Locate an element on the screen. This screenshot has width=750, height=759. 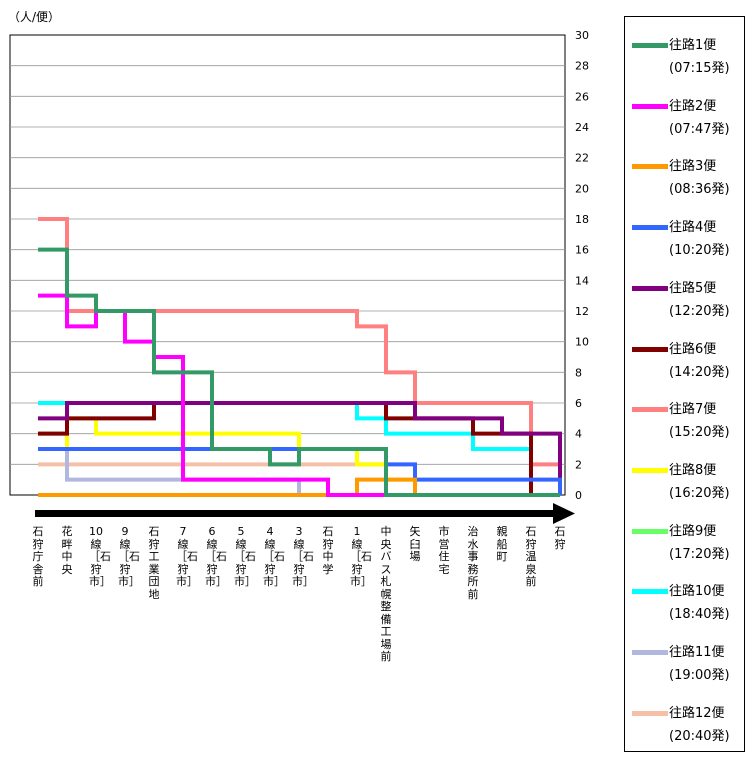
legend-item: 往路8便 (16:20発) is located at coordinates (685, 486).